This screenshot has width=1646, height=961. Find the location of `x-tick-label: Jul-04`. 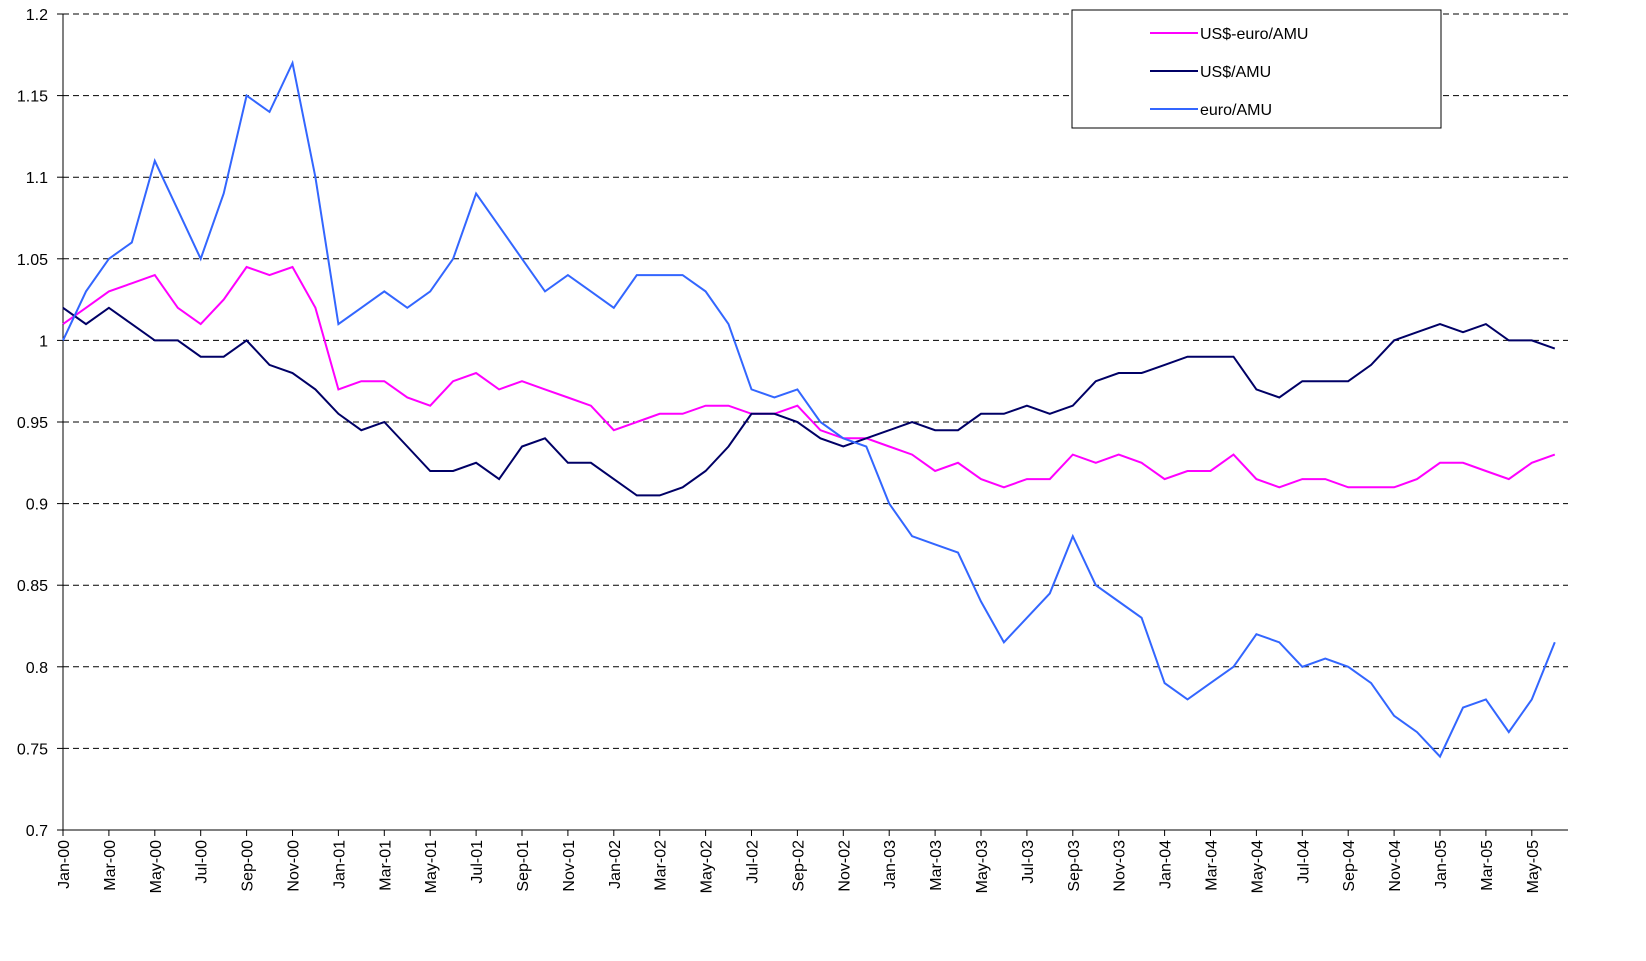

x-tick-label: Jul-04 is located at coordinates (1303, 862).